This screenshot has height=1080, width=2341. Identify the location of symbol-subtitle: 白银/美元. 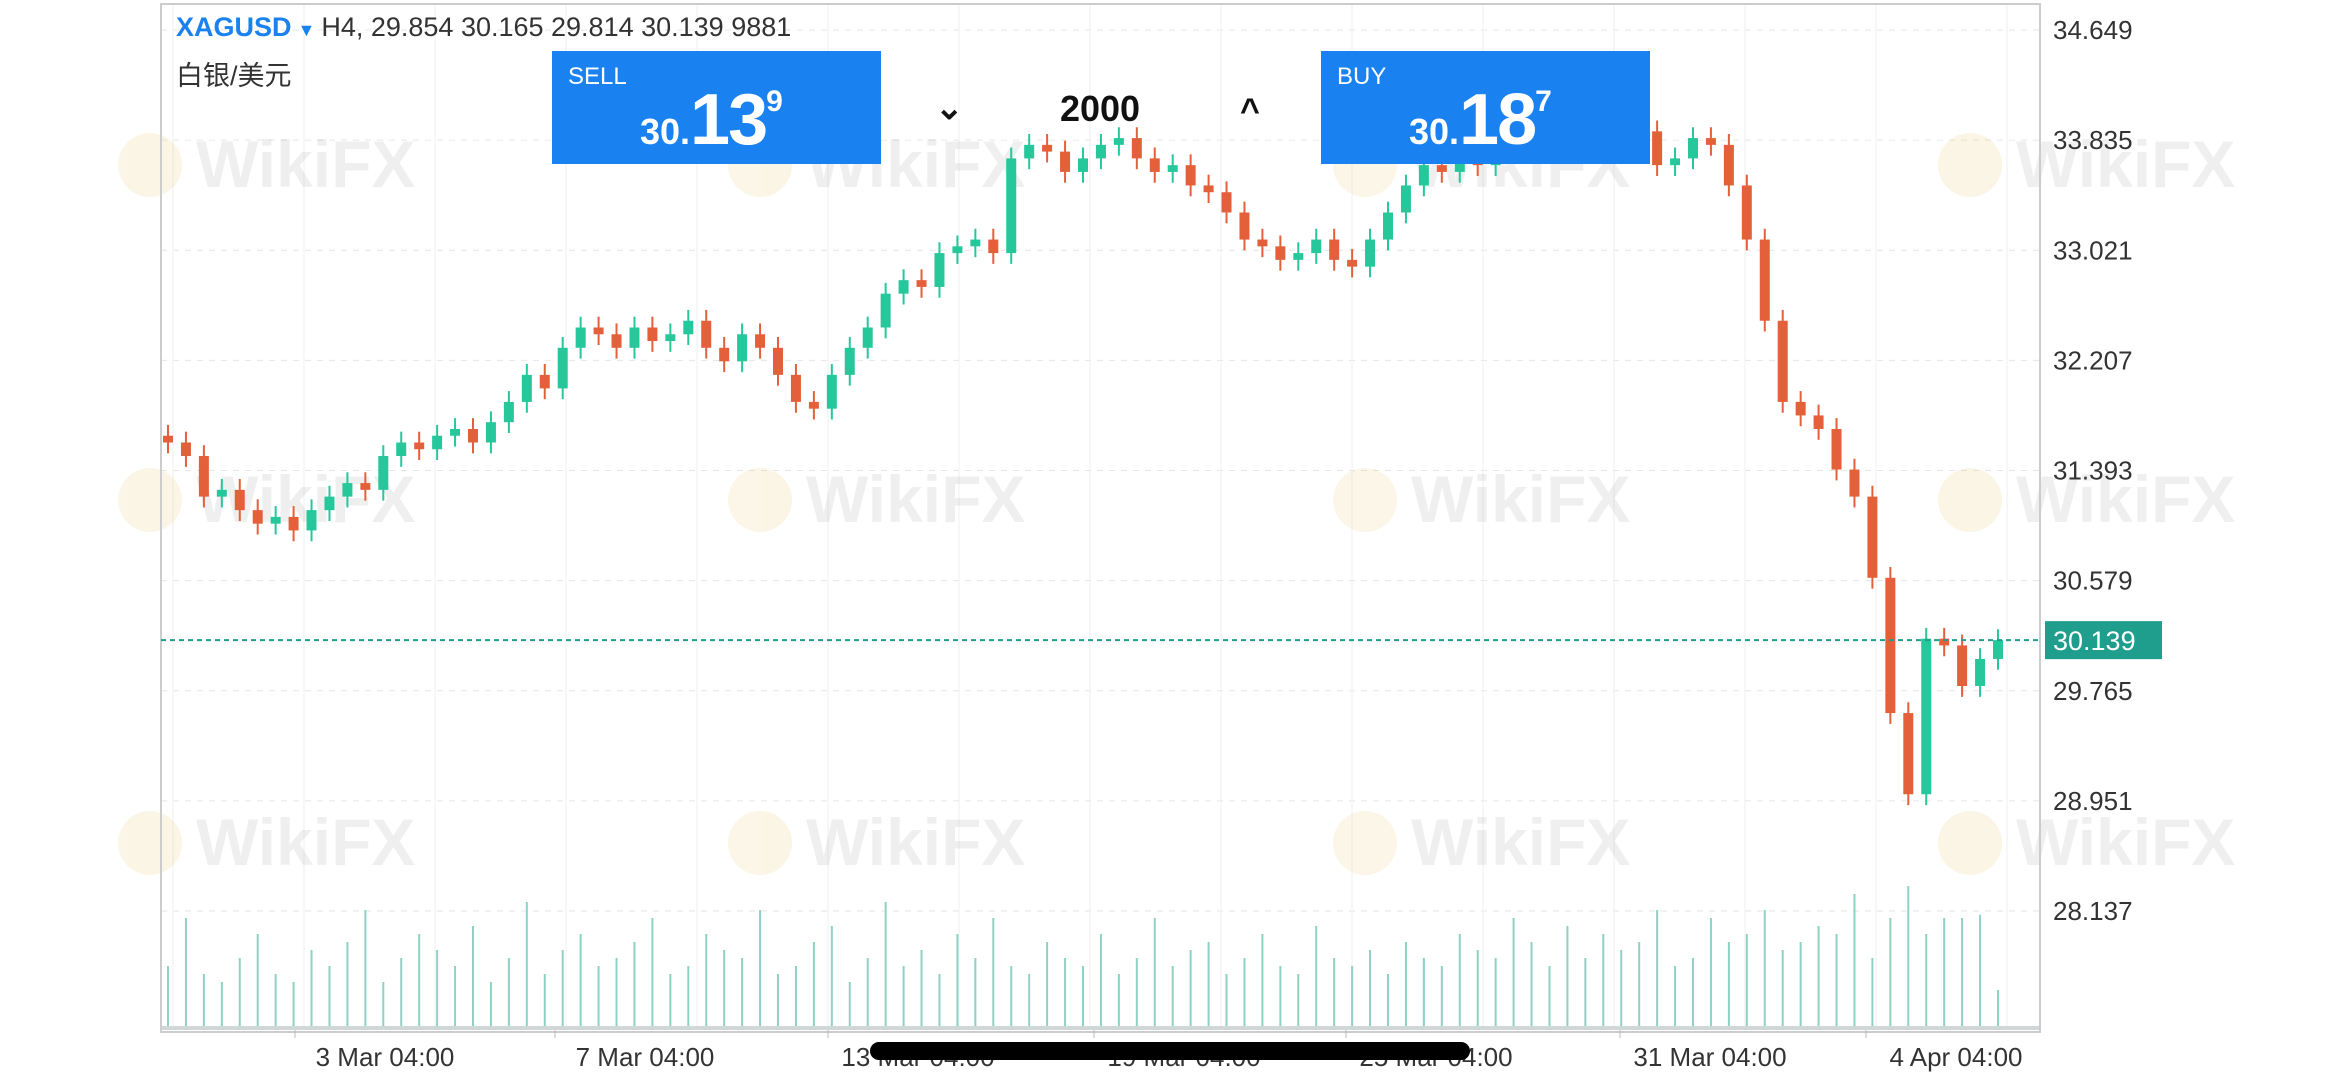
(234, 76).